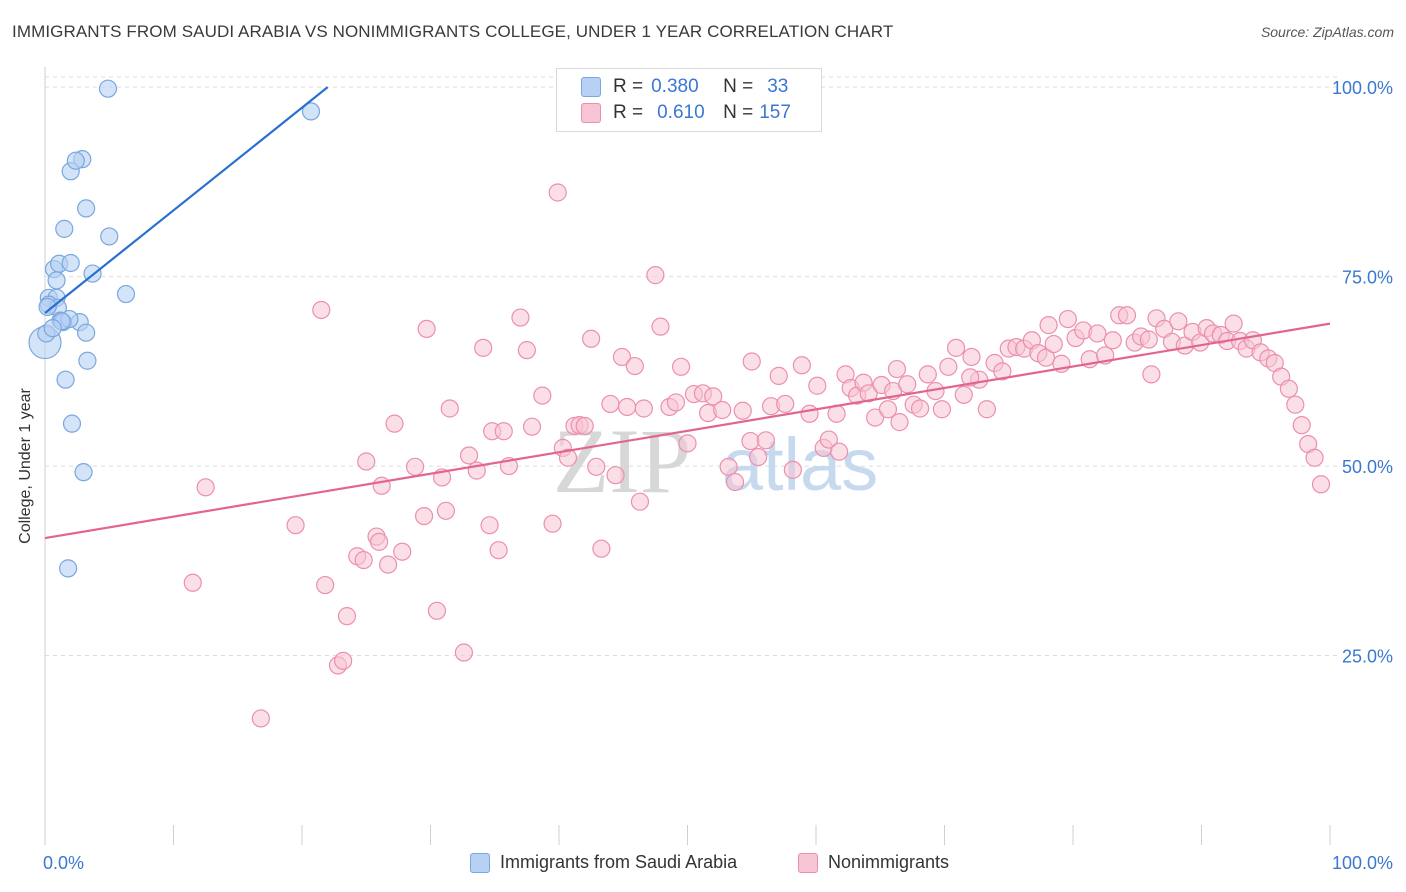  Describe the element at coordinates (174, 328) in the screenshot. I see `saudi-arabia-points` at that location.